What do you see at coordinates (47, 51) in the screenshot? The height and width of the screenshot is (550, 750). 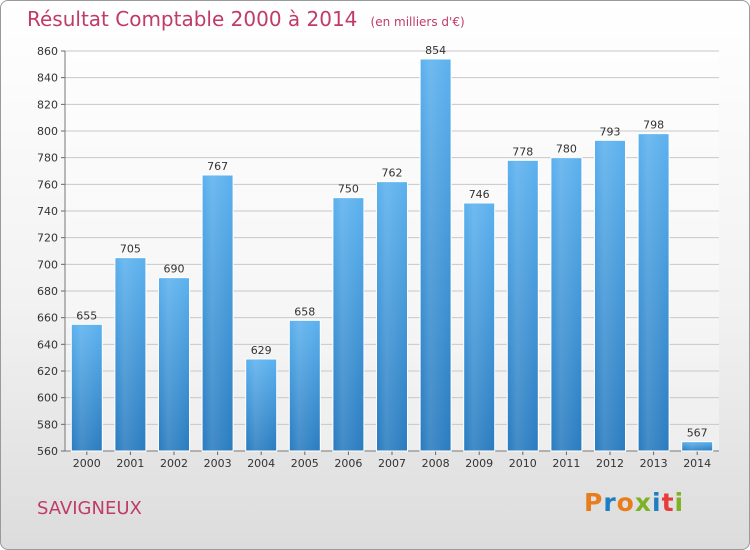 I see `y-tick-label: 860` at bounding box center [47, 51].